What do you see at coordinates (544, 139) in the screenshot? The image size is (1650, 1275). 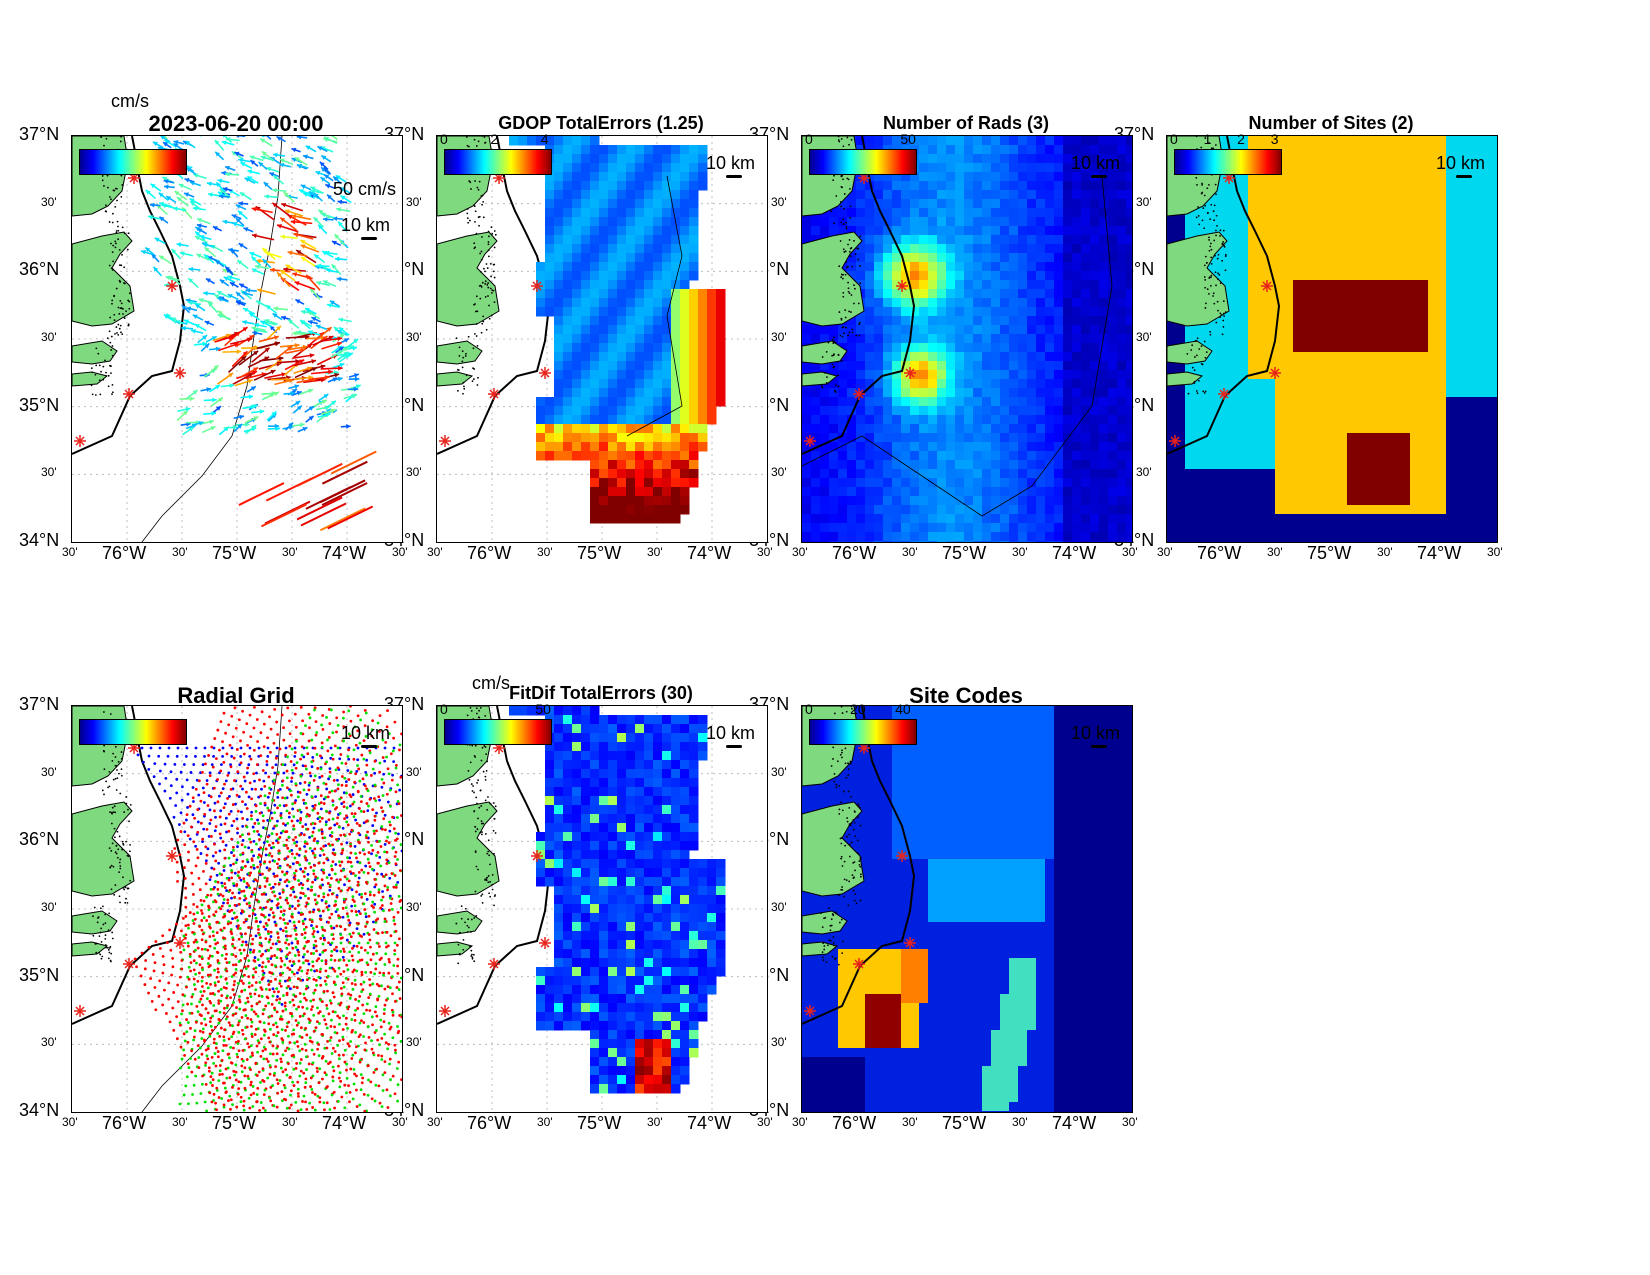 I see `colorbar-tick: 4` at bounding box center [544, 139].